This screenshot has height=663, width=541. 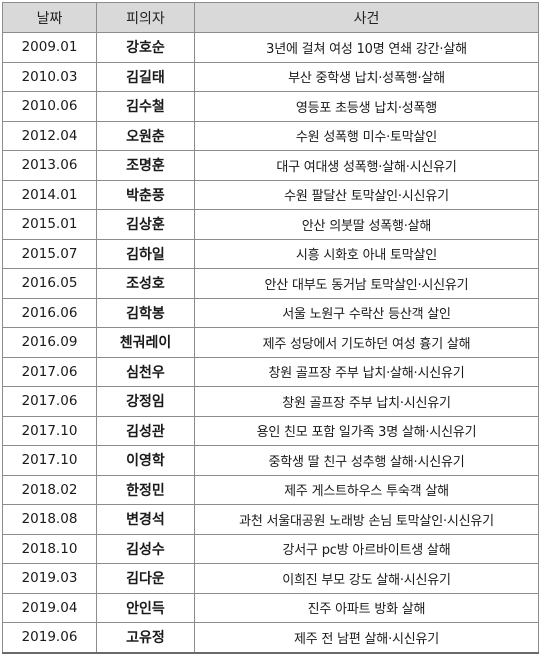 What do you see at coordinates (366, 578) in the screenshot?
I see `cell-case: 이희진 부모 강도 살해·시신유기` at bounding box center [366, 578].